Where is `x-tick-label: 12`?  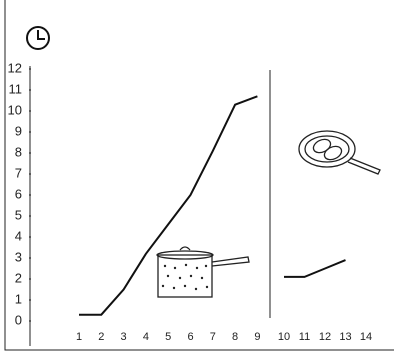 x-tick-label: 12 is located at coordinates (325, 337).